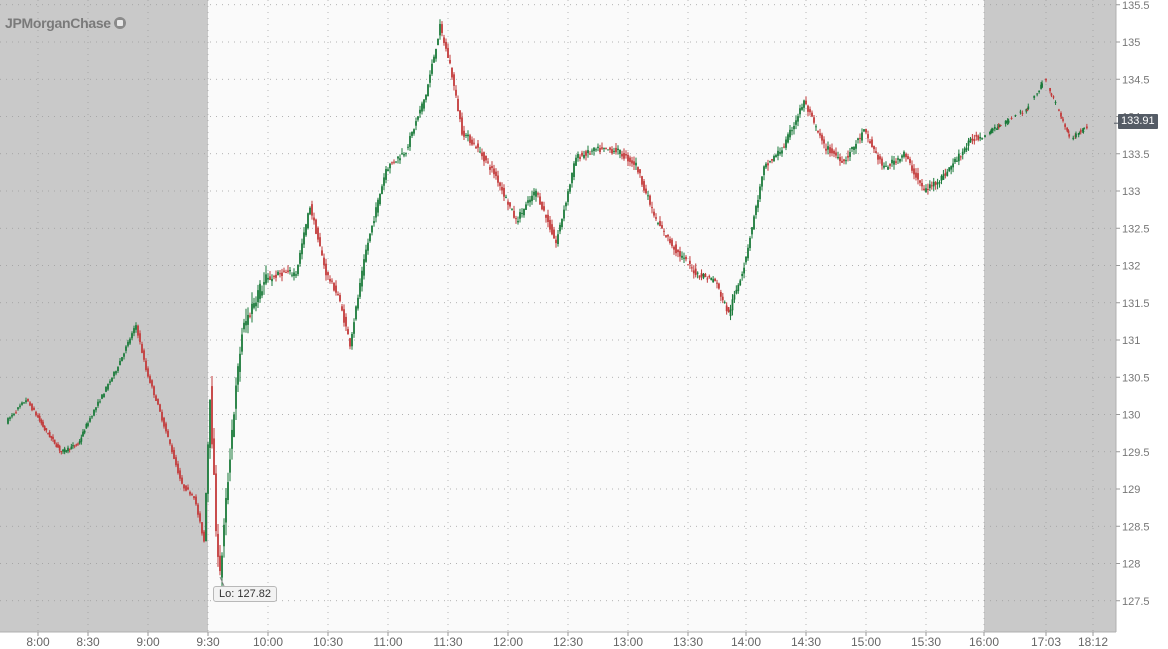  I want to click on time-tick-label: 17:03, so click(1046, 642).